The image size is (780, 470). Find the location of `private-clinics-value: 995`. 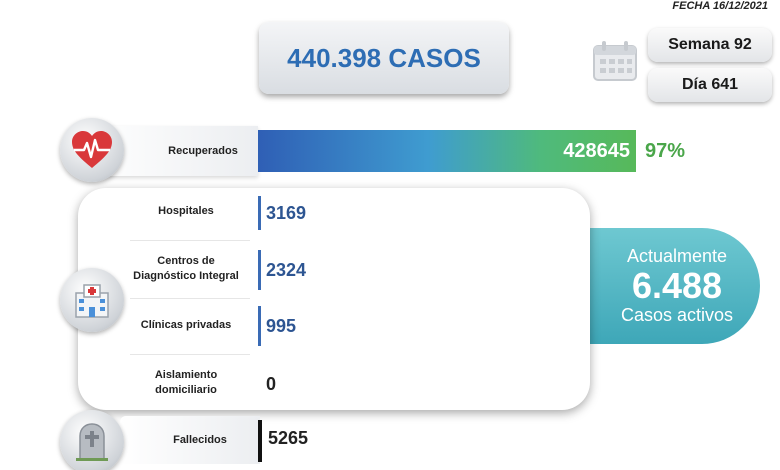

private-clinics-value: 995 is located at coordinates (281, 326).